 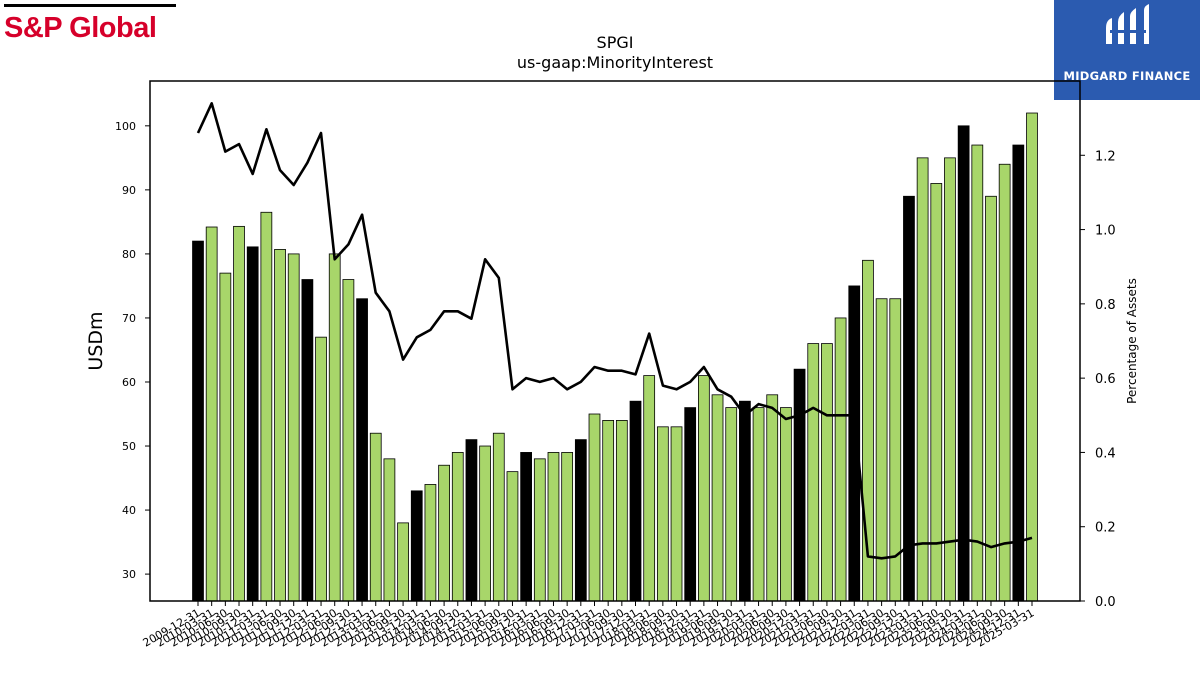 I want to click on y2-axis-label: Percentage of Assets, so click(x=1132, y=341).